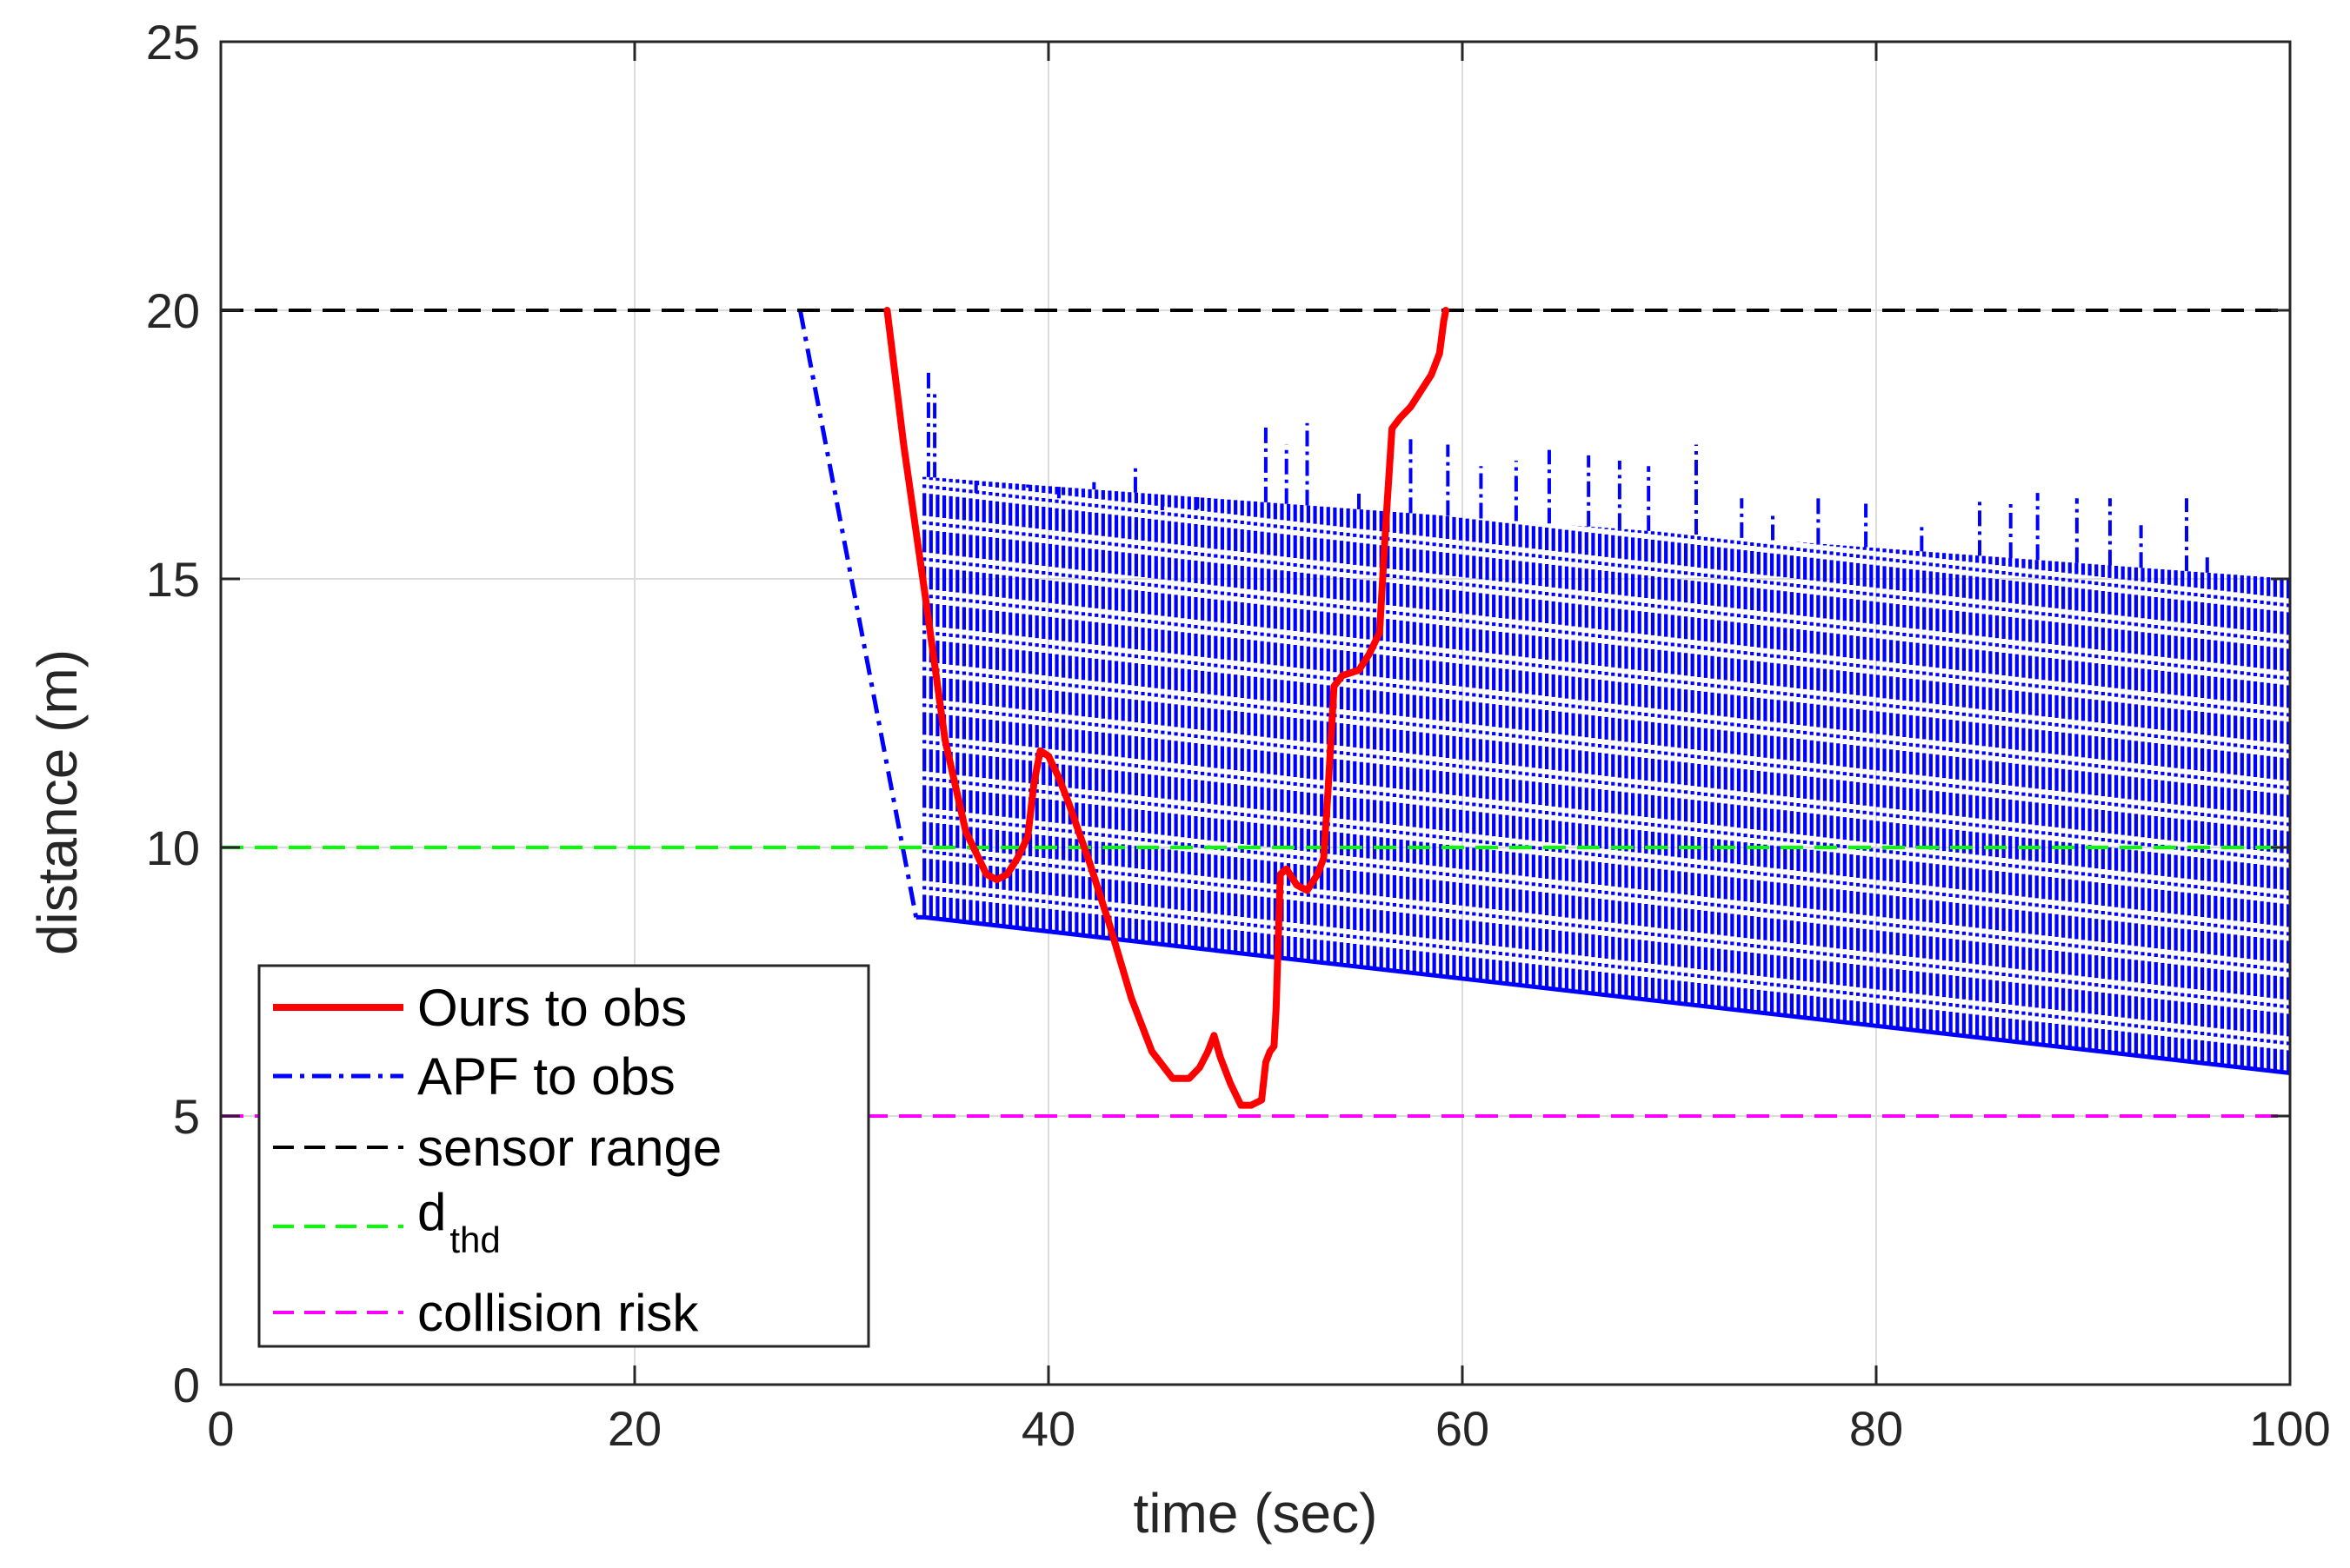 This screenshot has height=1568, width=2350. Describe the element at coordinates (1256, 1513) in the screenshot. I see `x-axis-label: time (sec)` at that location.